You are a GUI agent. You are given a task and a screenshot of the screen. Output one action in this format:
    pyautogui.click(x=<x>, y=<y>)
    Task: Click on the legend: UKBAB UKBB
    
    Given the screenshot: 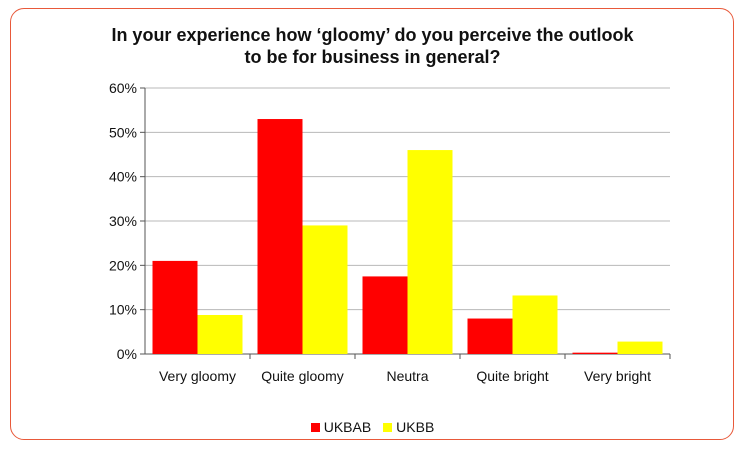 What is the action you would take?
    pyautogui.click(x=372, y=427)
    